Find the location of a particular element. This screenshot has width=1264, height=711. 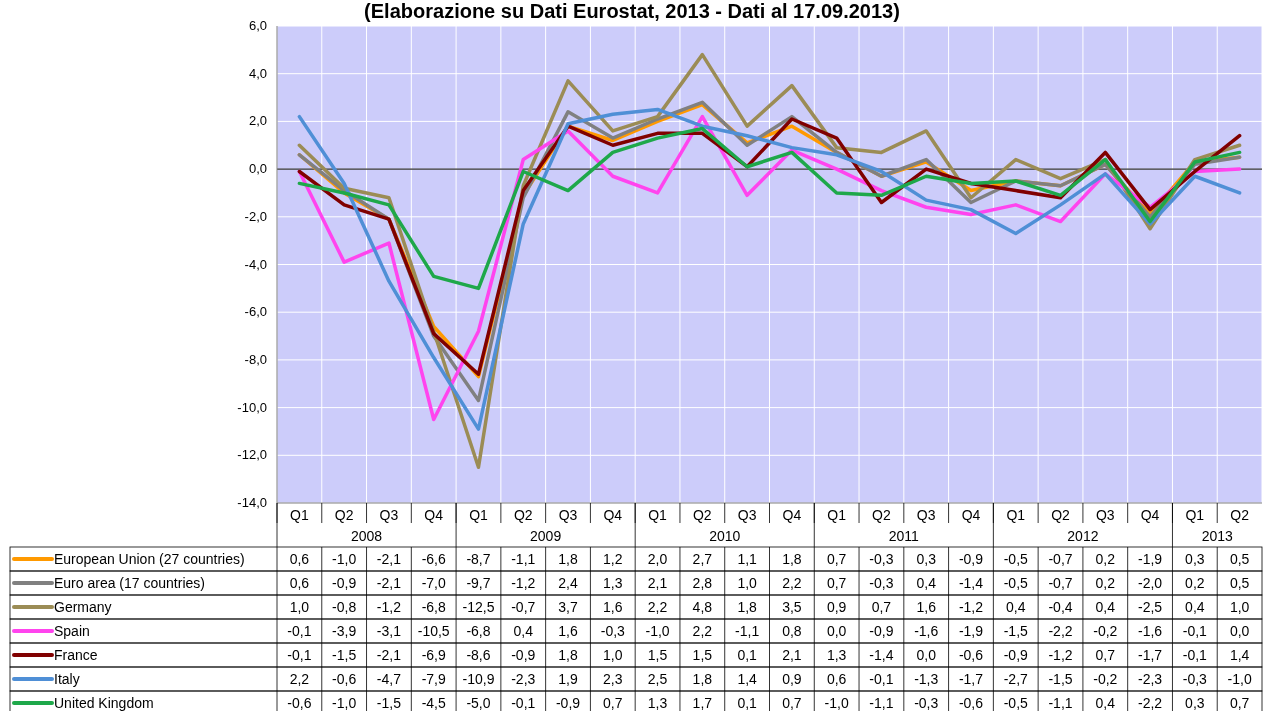

data-label: 3,7 is located at coordinates (568, 607).